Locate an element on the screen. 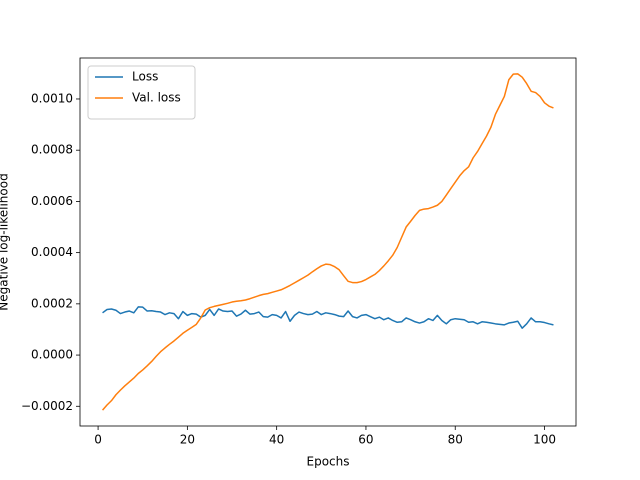 The width and height of the screenshot is (640, 480). y-tick-label: 0.0008 is located at coordinates (52, 150).